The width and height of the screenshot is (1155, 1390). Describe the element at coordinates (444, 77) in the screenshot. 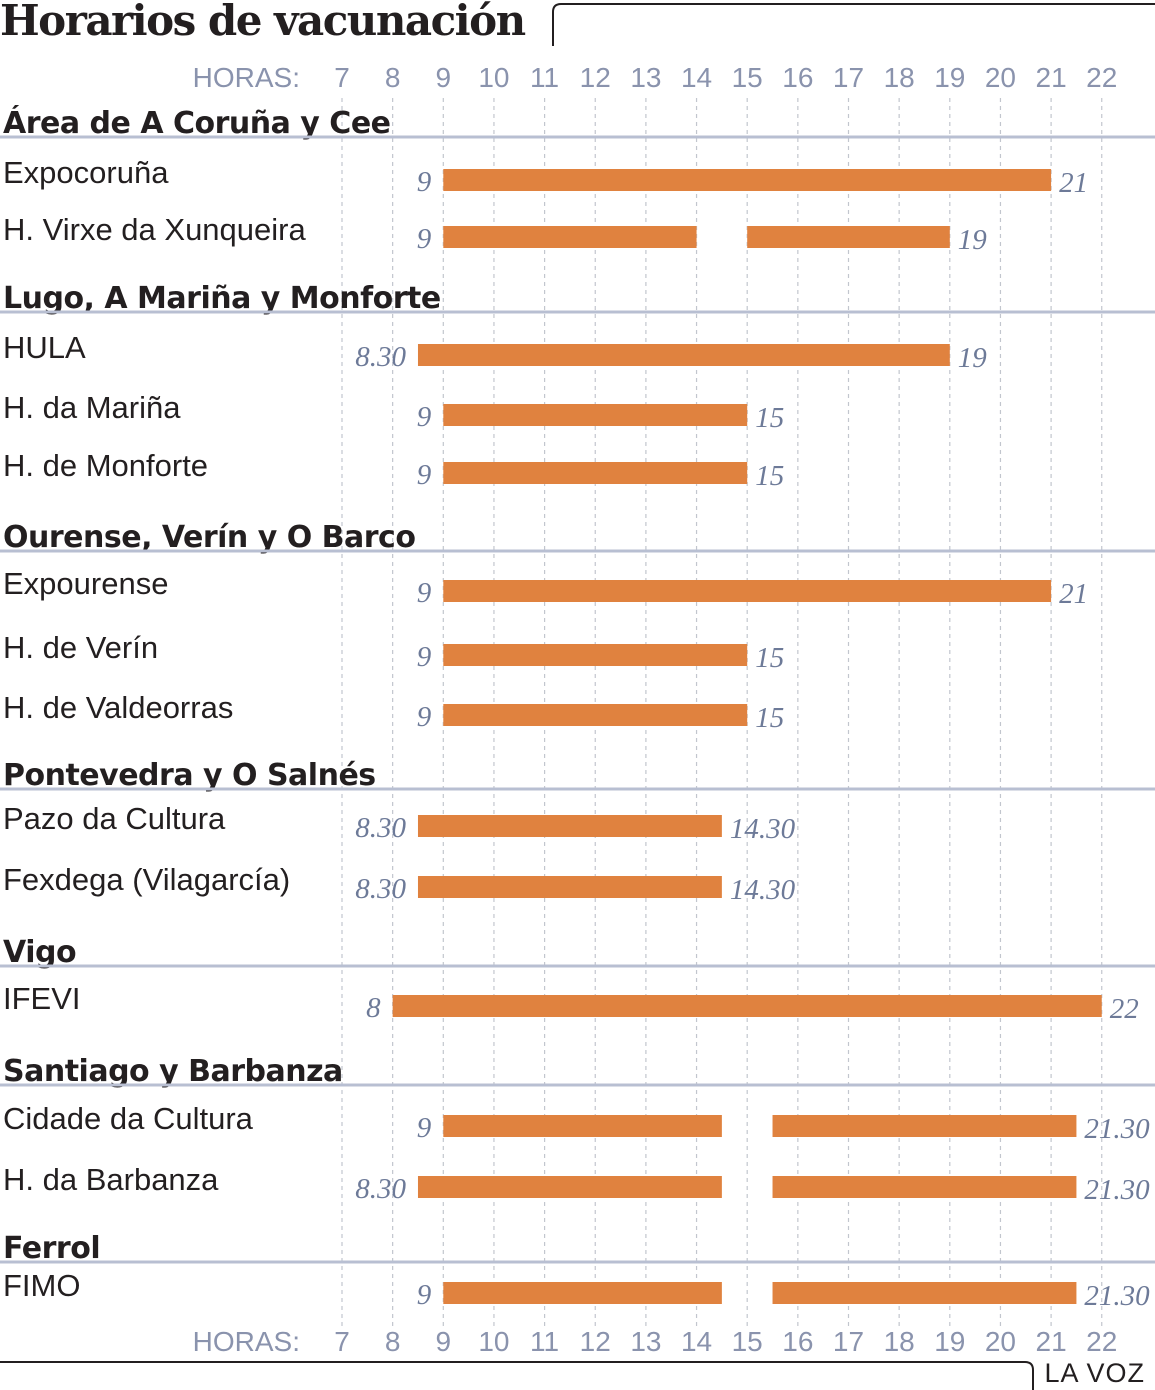

I see `axis-tick-top-9: 9` at that location.